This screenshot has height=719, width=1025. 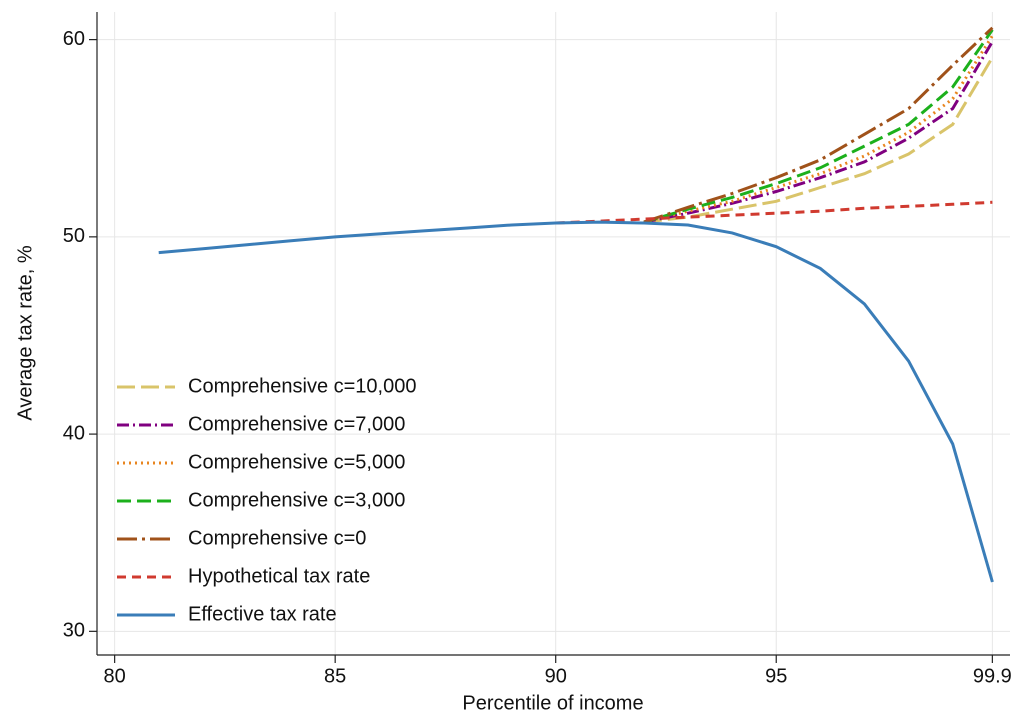 What do you see at coordinates (296, 462) in the screenshot?
I see `legend-label: Comprehensive c=5,000` at bounding box center [296, 462].